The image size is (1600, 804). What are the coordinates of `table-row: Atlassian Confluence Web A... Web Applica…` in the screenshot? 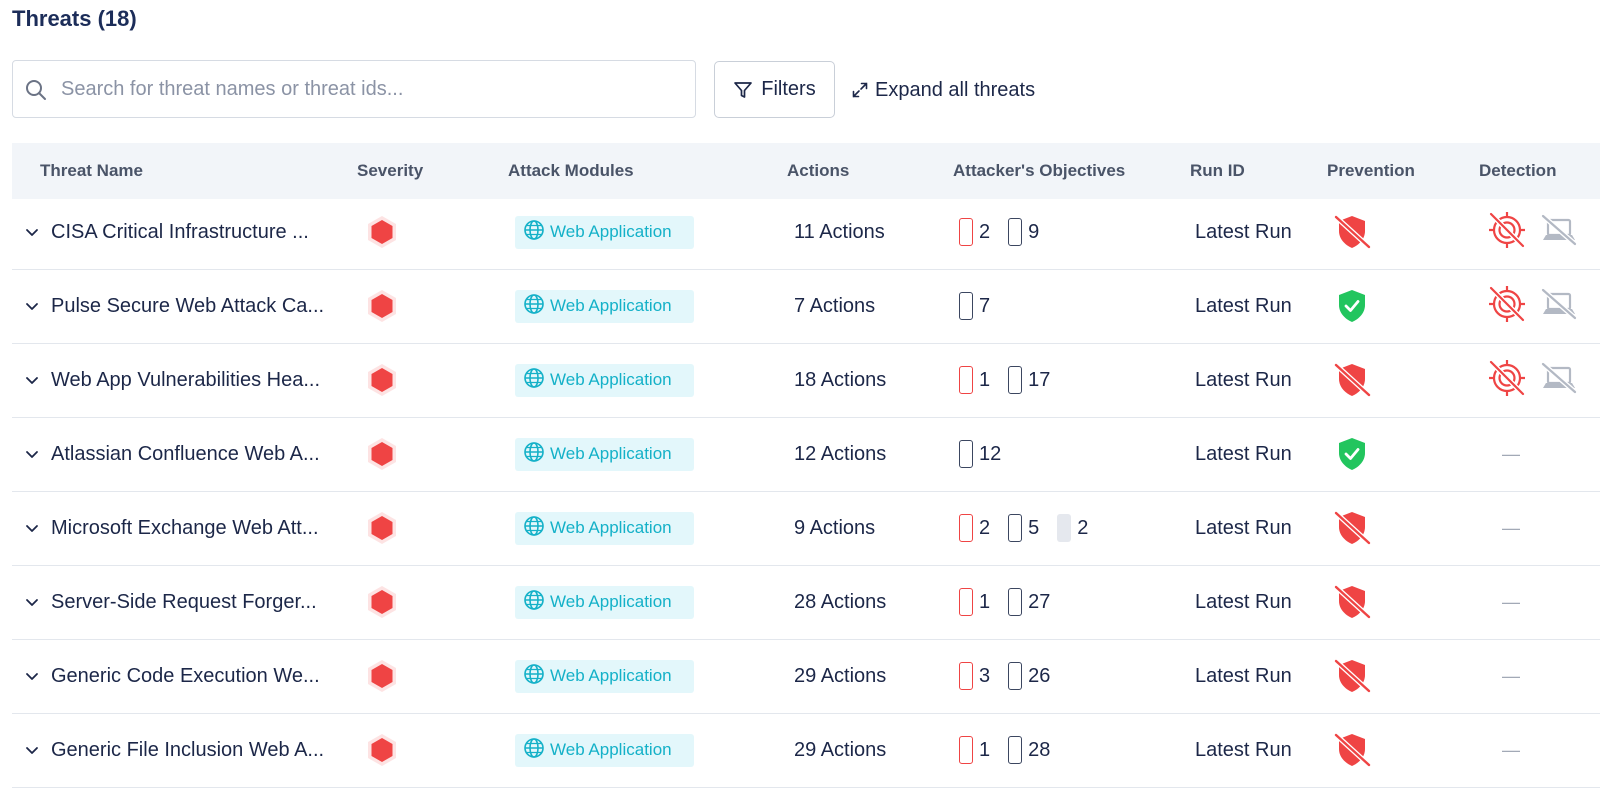 It's located at (806, 454).